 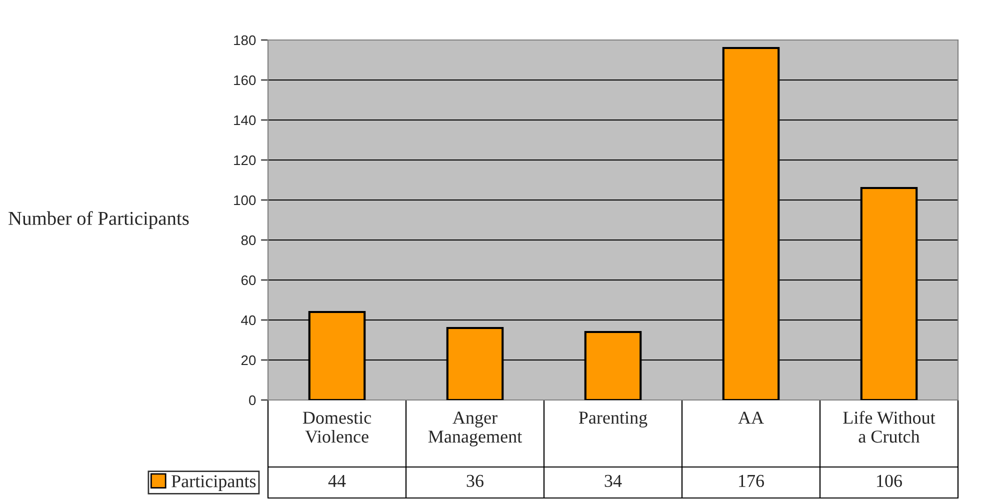 I want to click on x-tick-label: Anger Management, so click(x=475, y=429).